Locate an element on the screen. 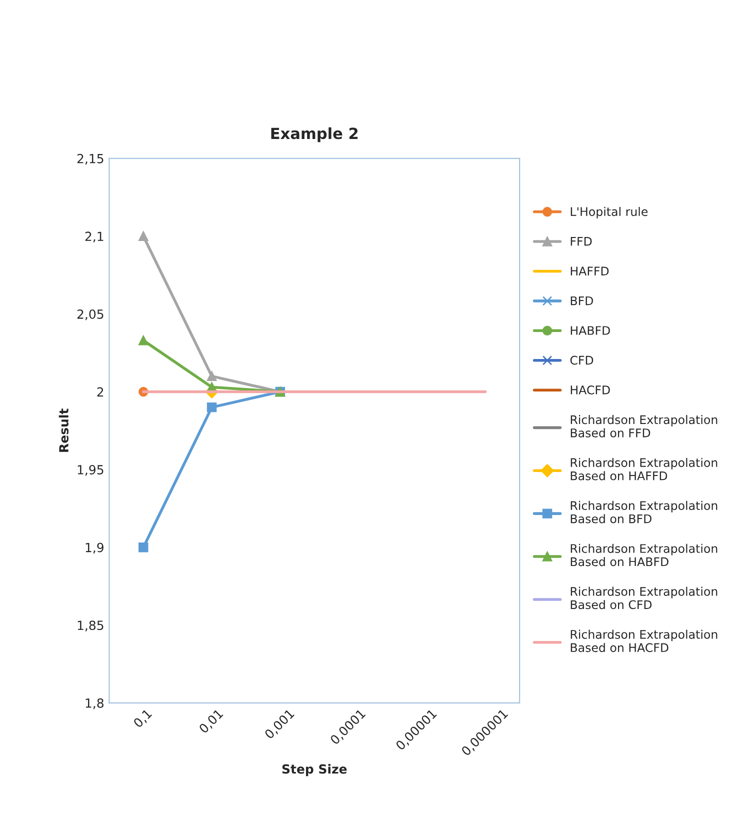  y-tick-label: 1,8 is located at coordinates (95, 704).